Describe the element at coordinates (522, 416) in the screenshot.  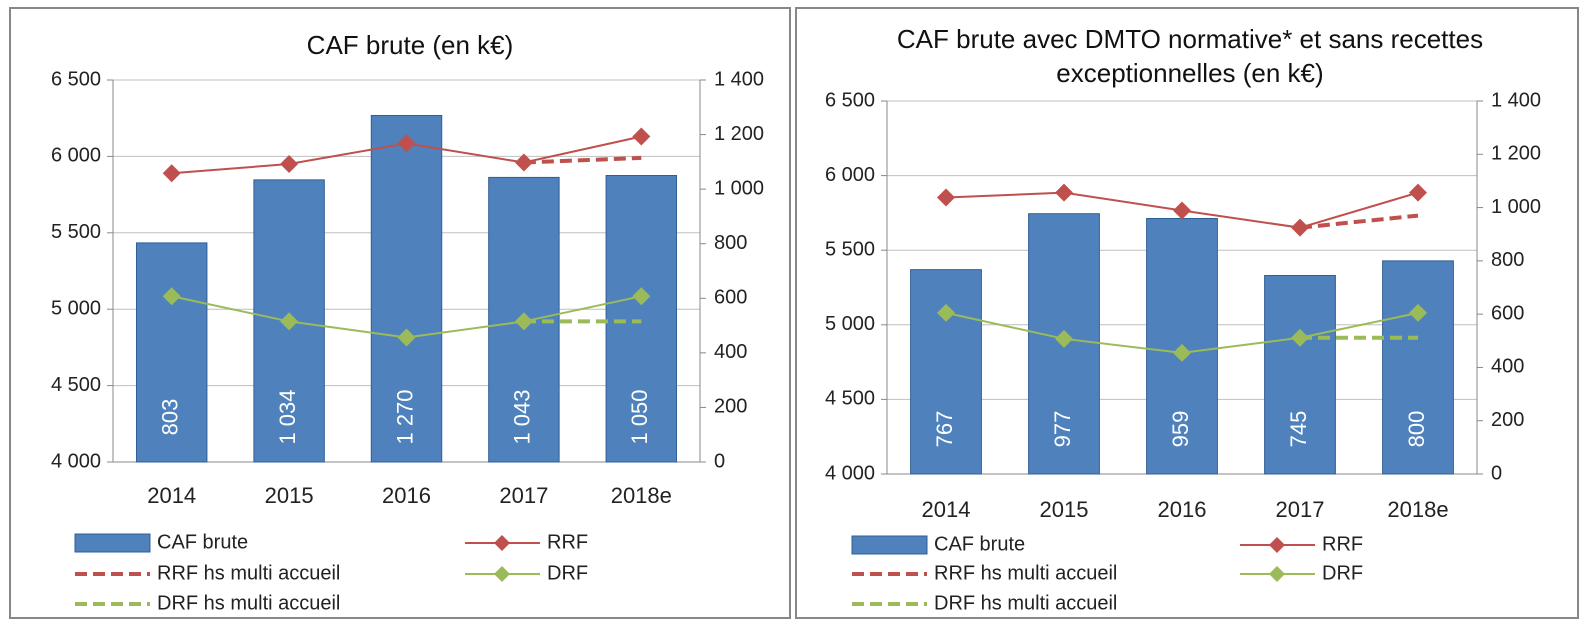
I see `bar-value-label: 1 043` at that location.